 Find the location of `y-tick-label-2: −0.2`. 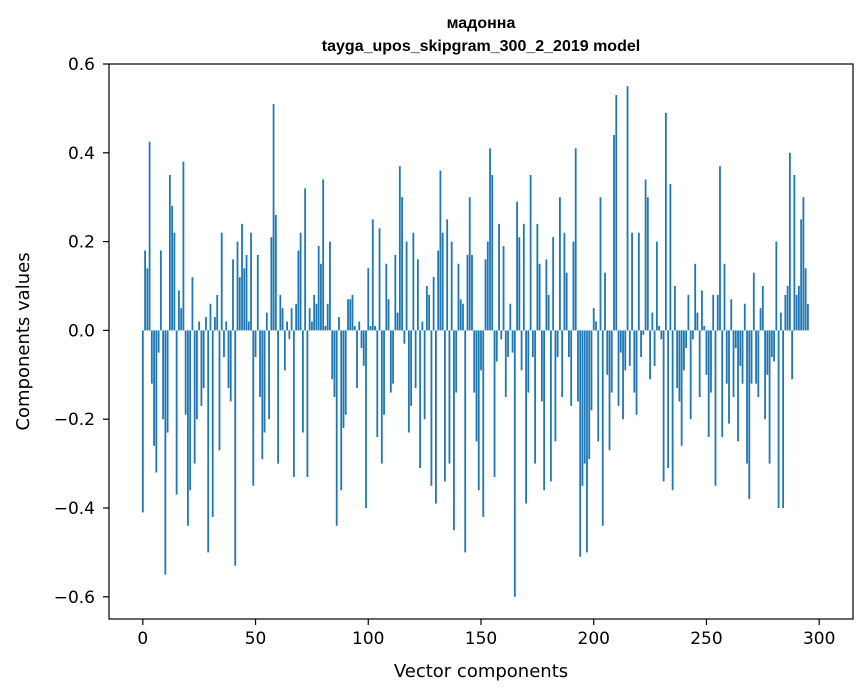

y-tick-label-2: −0.2 is located at coordinates (74, 420).